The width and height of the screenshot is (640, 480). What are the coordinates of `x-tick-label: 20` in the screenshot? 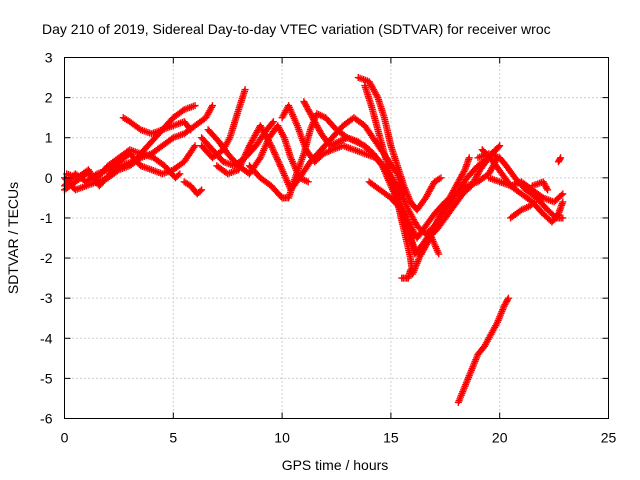 It's located at (500, 438).